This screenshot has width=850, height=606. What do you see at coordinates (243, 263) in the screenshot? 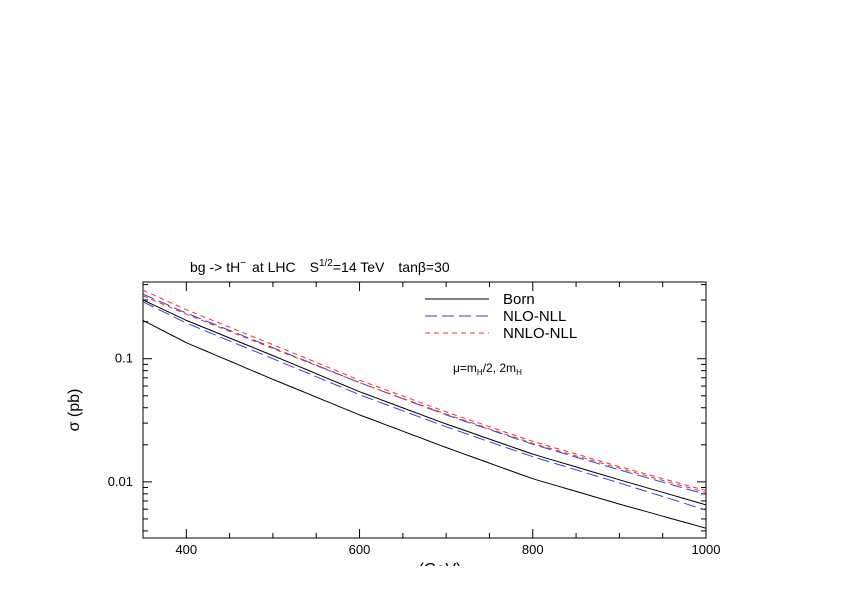
I see `title-charge: −` at bounding box center [243, 263].